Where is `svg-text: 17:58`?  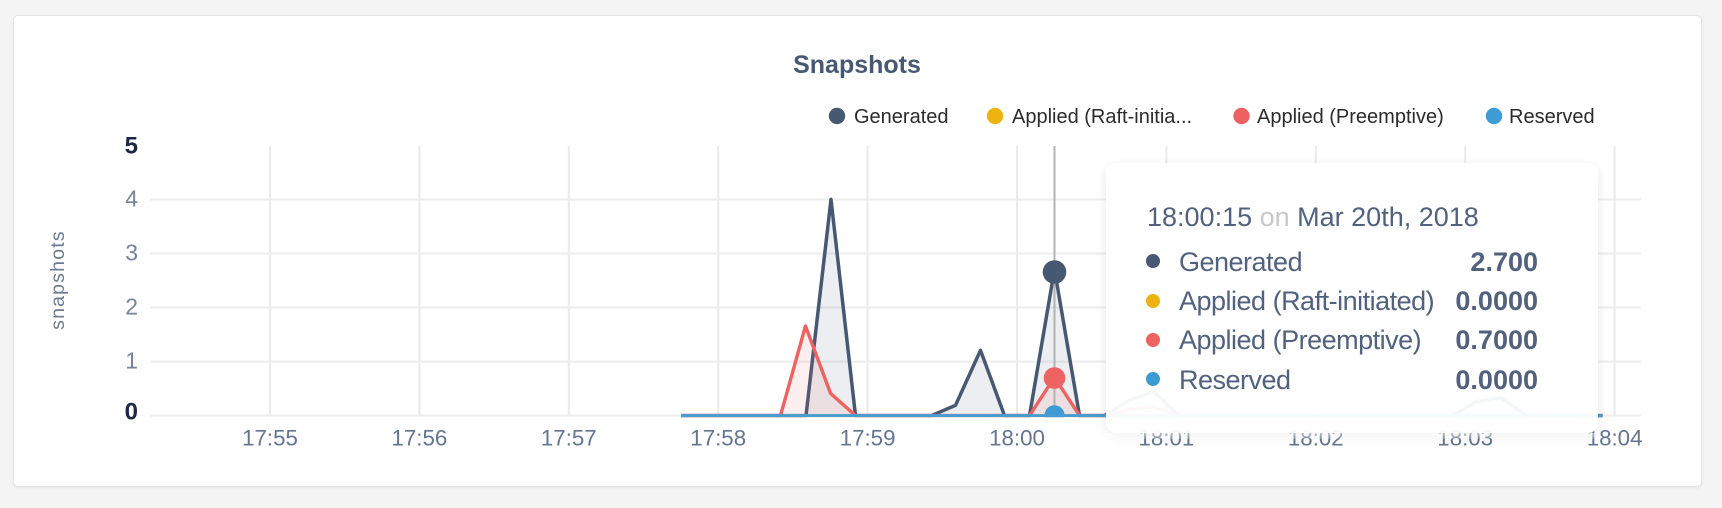 svg-text: 17:58 is located at coordinates (718, 438).